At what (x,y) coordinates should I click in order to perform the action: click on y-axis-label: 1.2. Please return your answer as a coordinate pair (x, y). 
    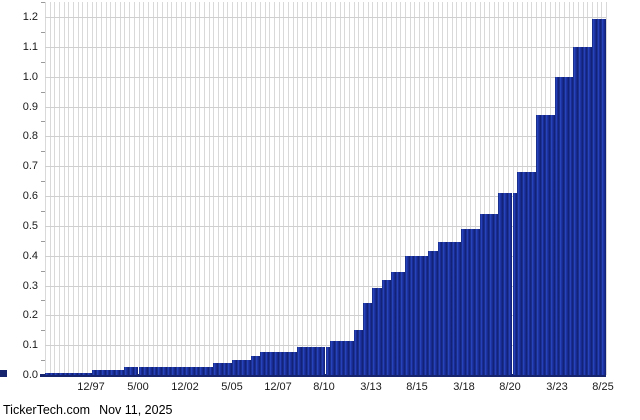
    Looking at the image, I should click on (30, 17).